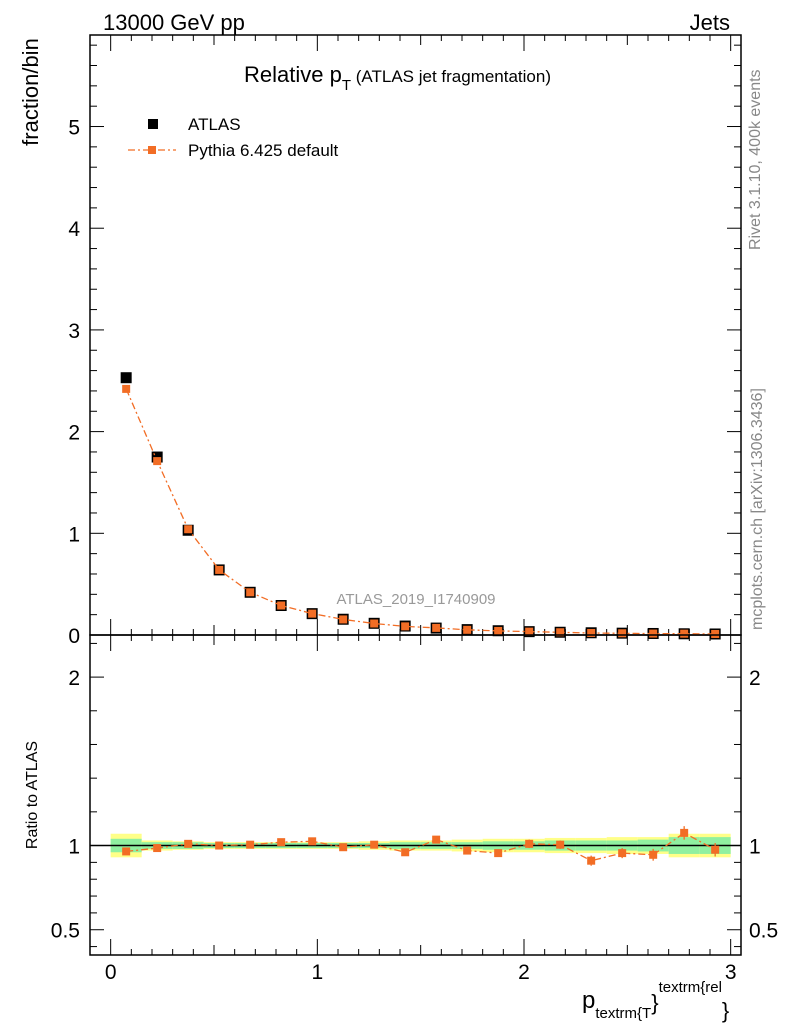 This screenshot has height=1024, width=786. I want to click on ratio-y-tick-label: 2, so click(74, 678).